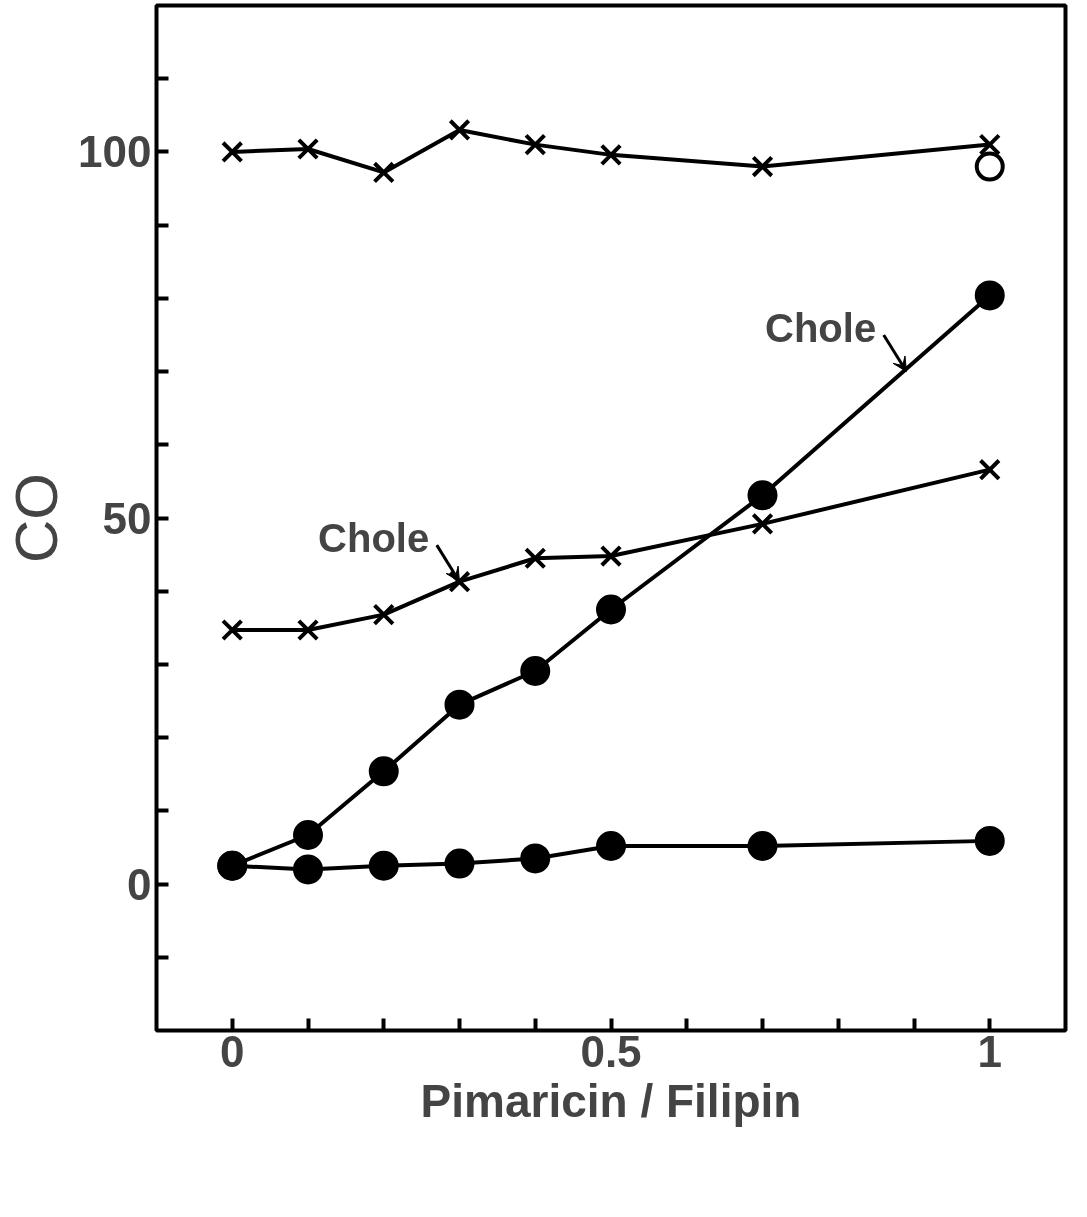 Image resolution: width=1087 pixels, height=1217 pixels. I want to click on y-tick-label: 50, so click(127, 518).